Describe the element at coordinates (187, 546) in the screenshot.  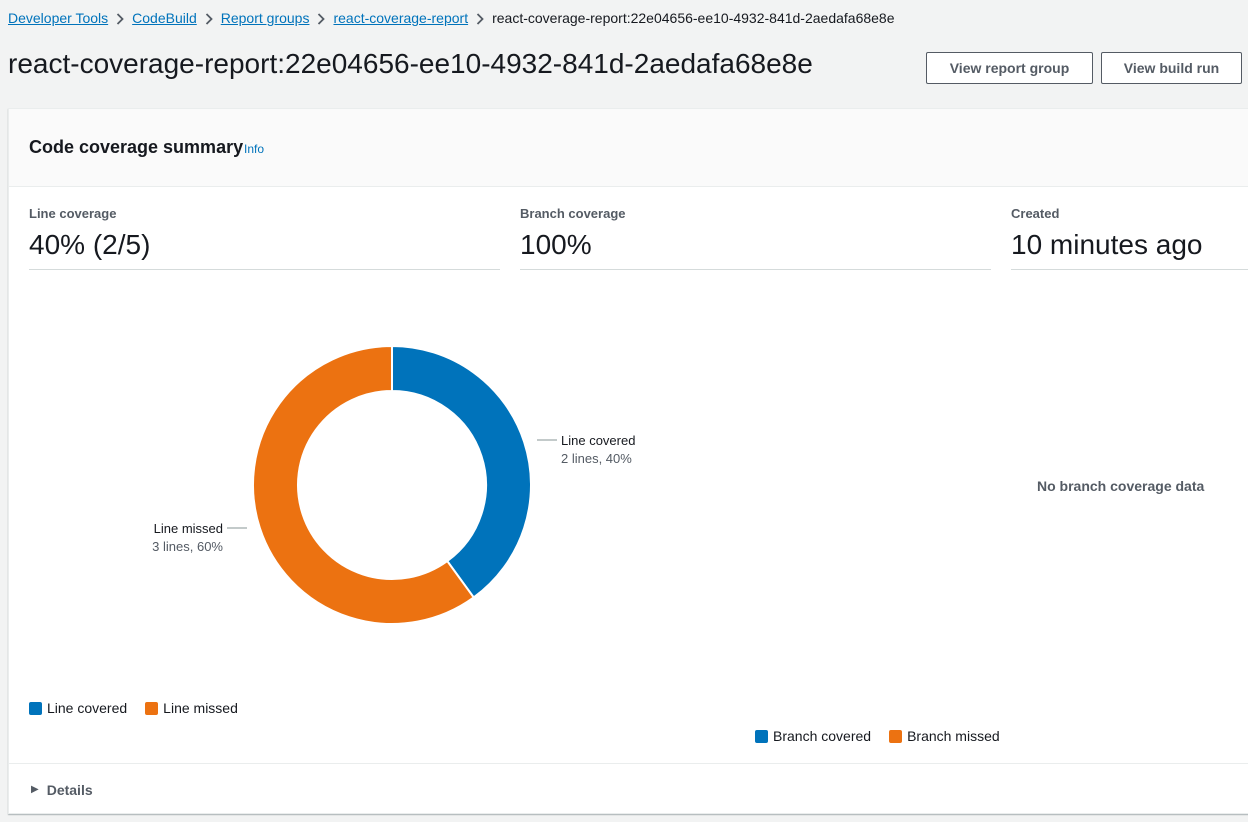
I see `slice-value-line-missed: 3 lines, 60%` at that location.